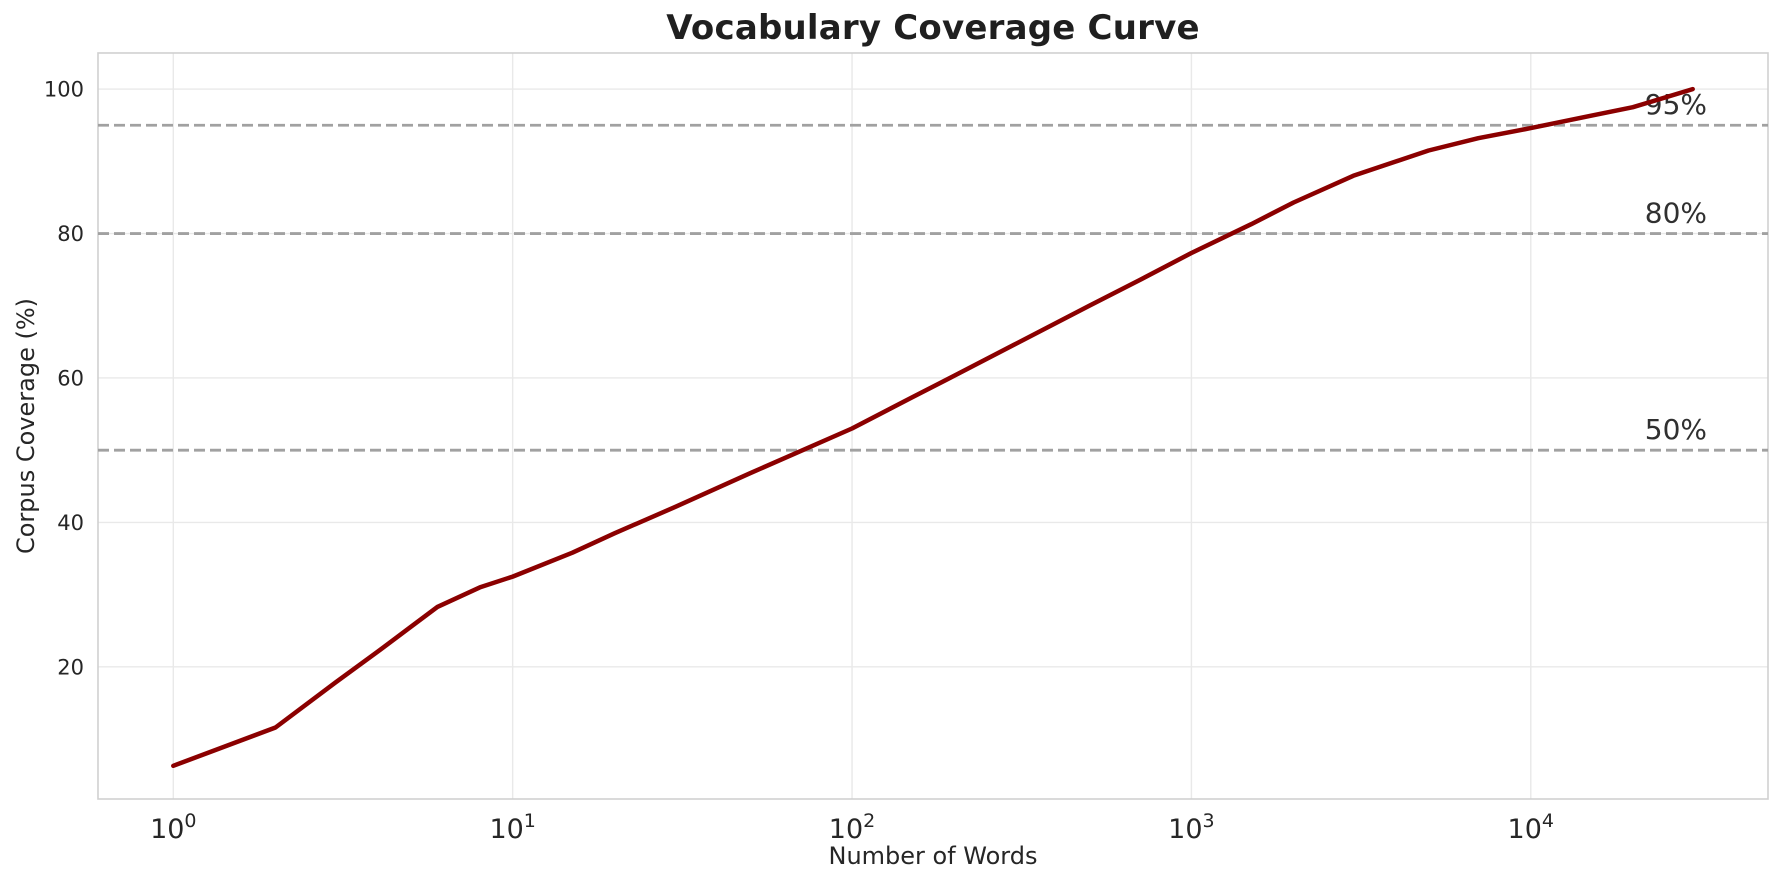 The width and height of the screenshot is (1784, 883). Describe the element at coordinates (1676, 213) in the screenshot. I see `threshold-label-80: 80%` at that location.